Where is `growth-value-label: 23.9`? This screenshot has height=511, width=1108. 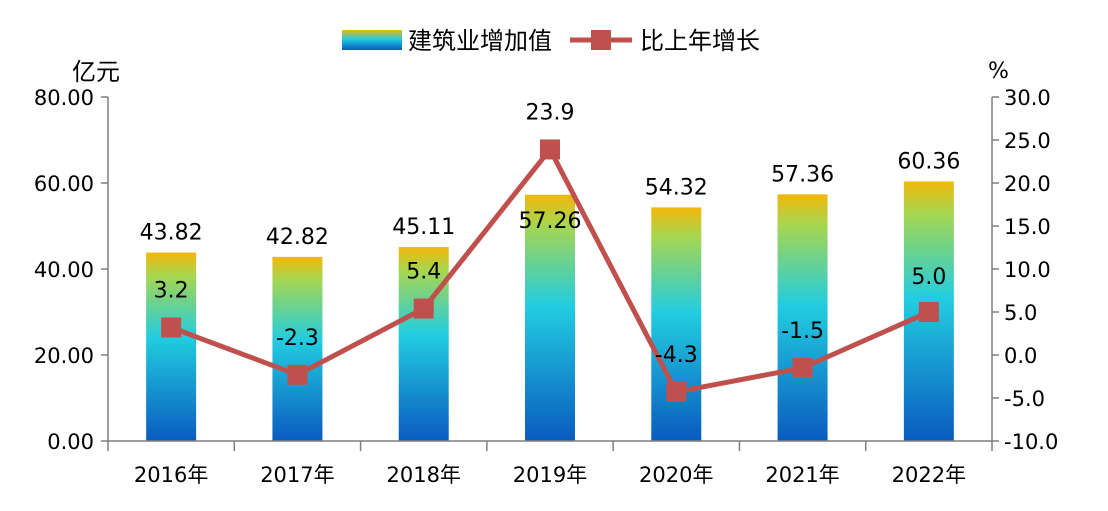 growth-value-label: 23.9 is located at coordinates (550, 112).